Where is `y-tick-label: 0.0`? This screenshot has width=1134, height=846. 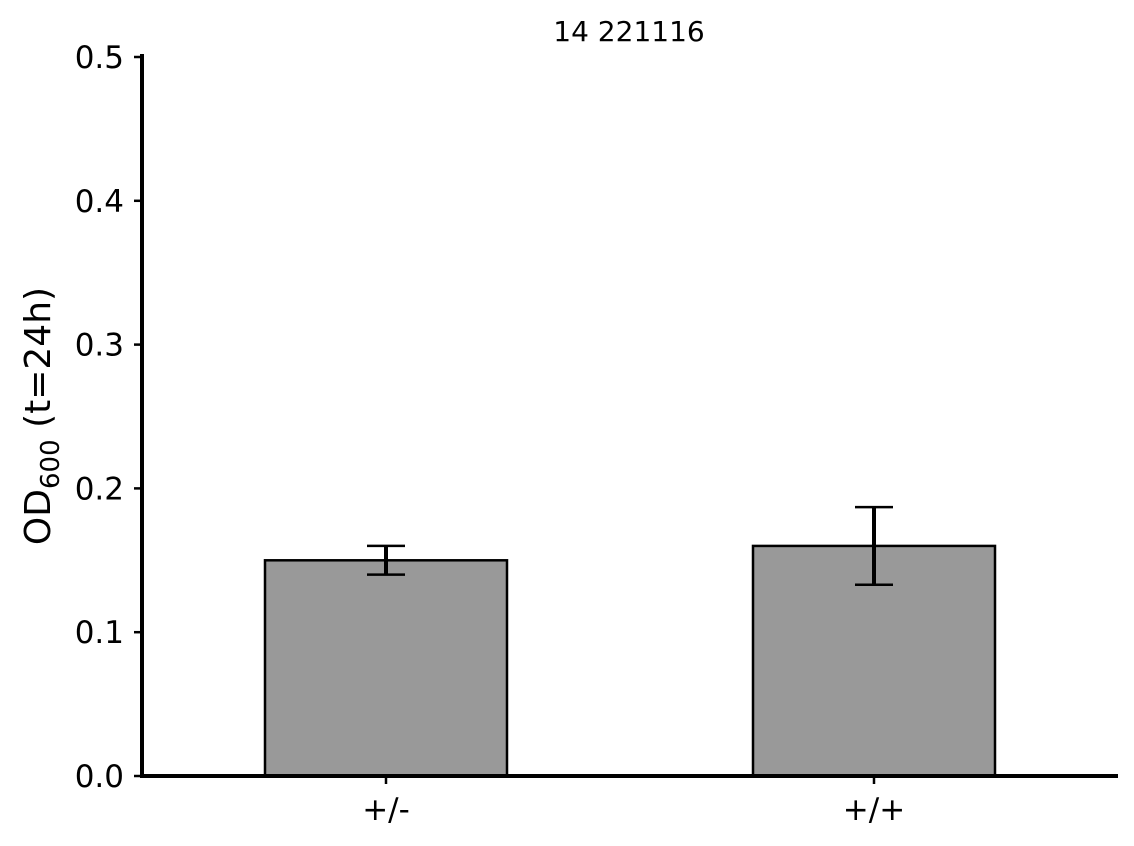
y-tick-label: 0.0 is located at coordinates (99, 777).